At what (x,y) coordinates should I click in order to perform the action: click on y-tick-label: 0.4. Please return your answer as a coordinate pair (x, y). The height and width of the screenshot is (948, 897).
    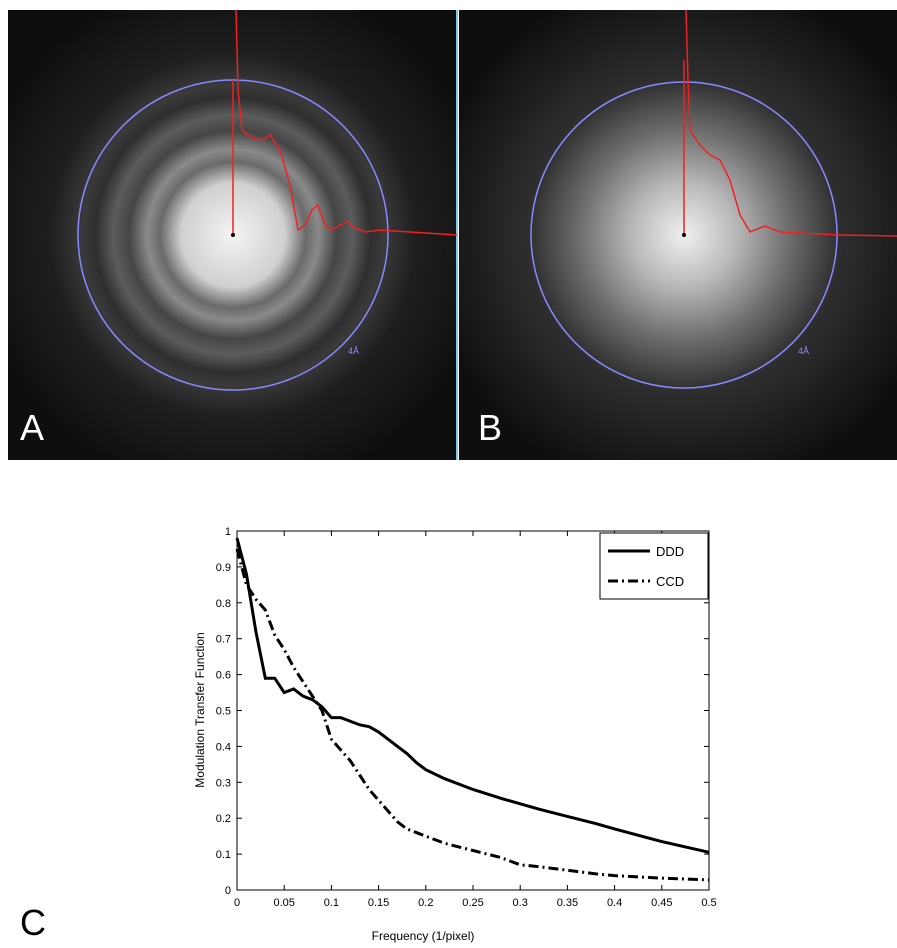
    Looking at the image, I should click on (223, 747).